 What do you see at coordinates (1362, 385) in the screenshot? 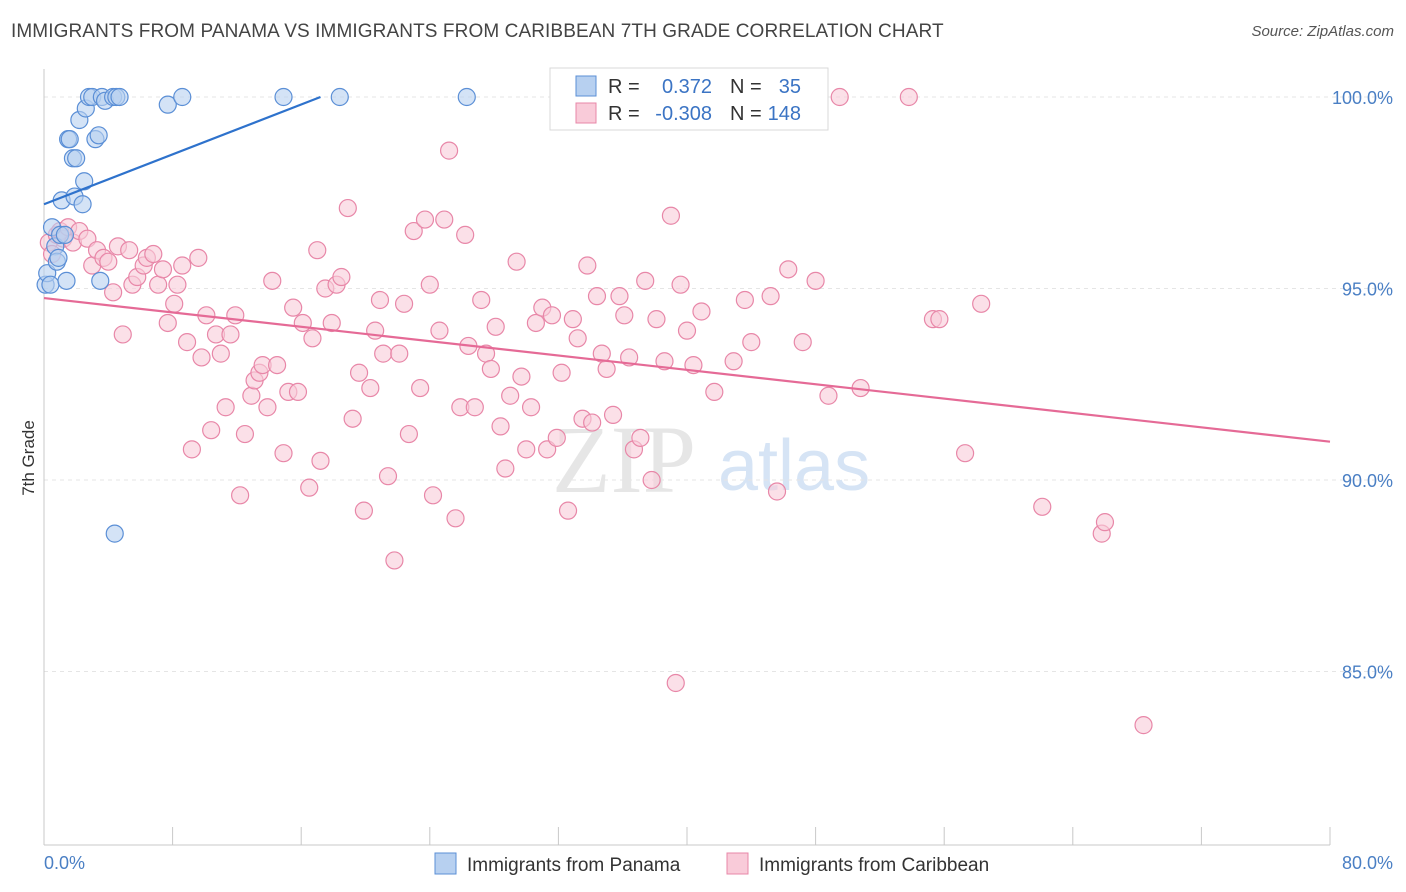
I see `y-tick-labels: 85.0% 90.0% 95.0% 100.0%` at bounding box center [1362, 385].